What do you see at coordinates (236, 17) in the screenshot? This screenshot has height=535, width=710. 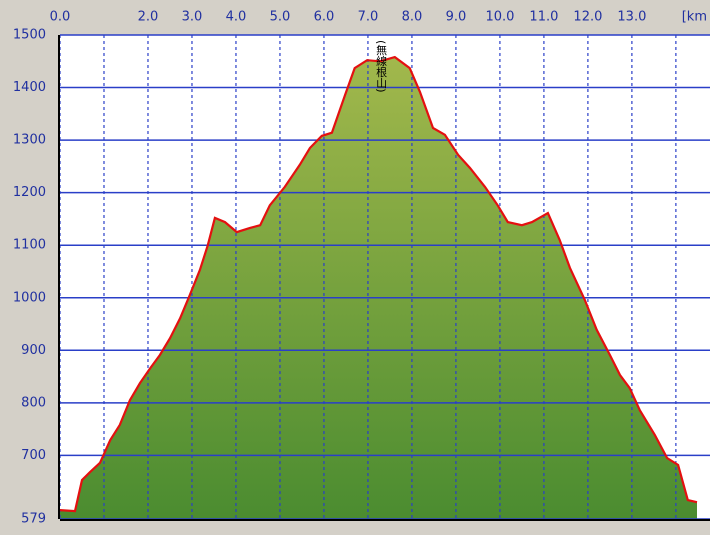 I see `x-tick-label: 4.0` at bounding box center [236, 17].